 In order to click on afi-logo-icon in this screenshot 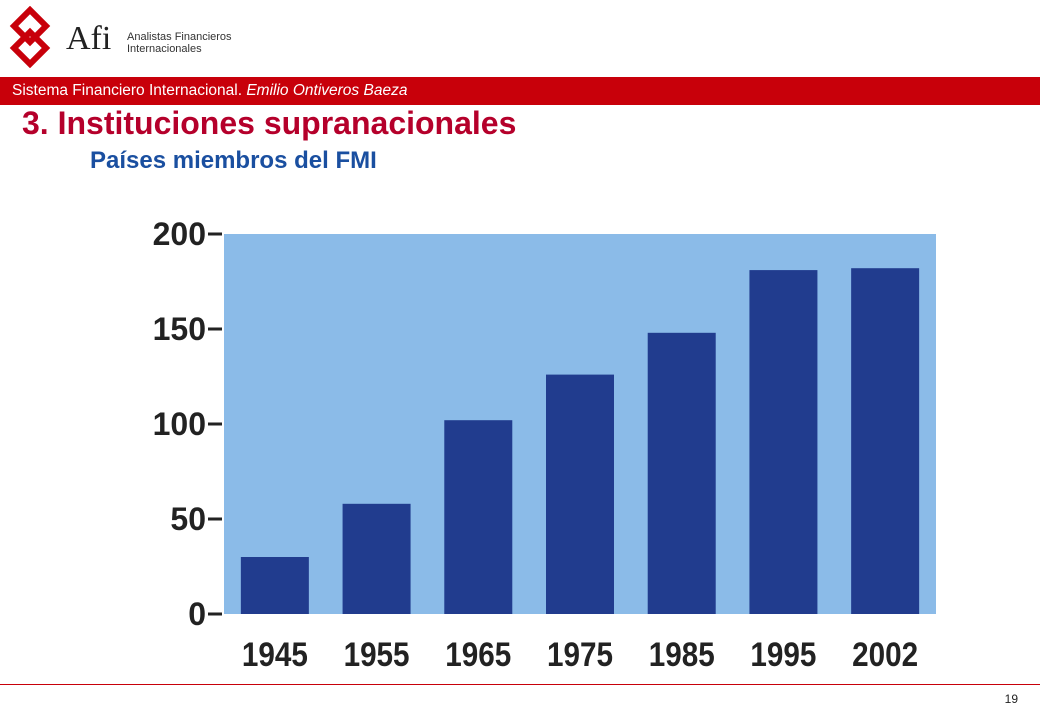, I will do `click(30, 37)`.